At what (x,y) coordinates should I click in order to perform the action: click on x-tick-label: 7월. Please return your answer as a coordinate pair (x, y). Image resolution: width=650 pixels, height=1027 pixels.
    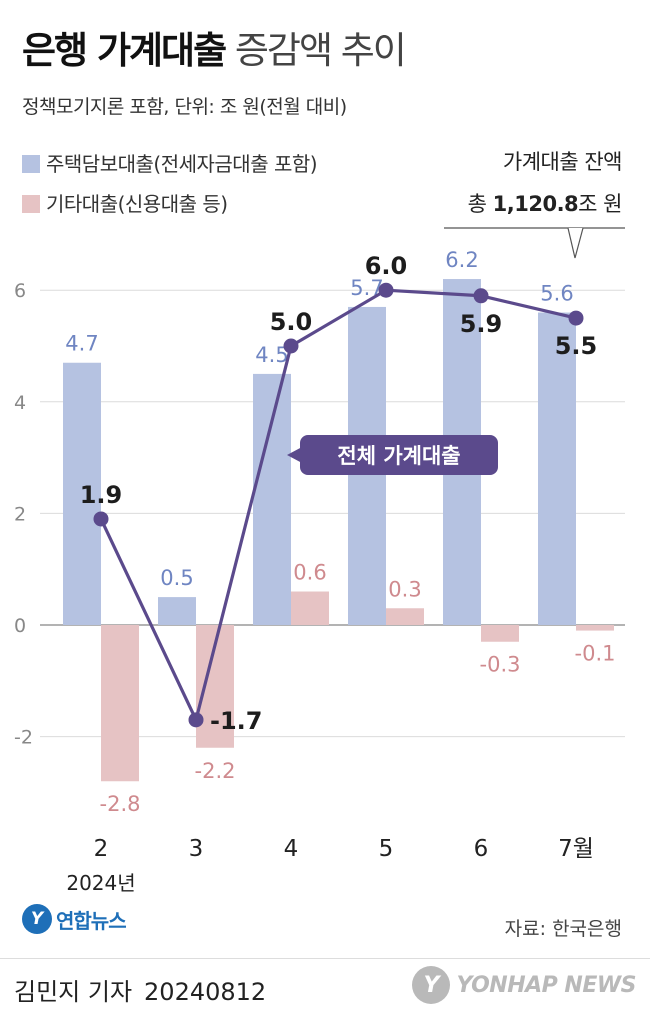
    Looking at the image, I should click on (576, 849).